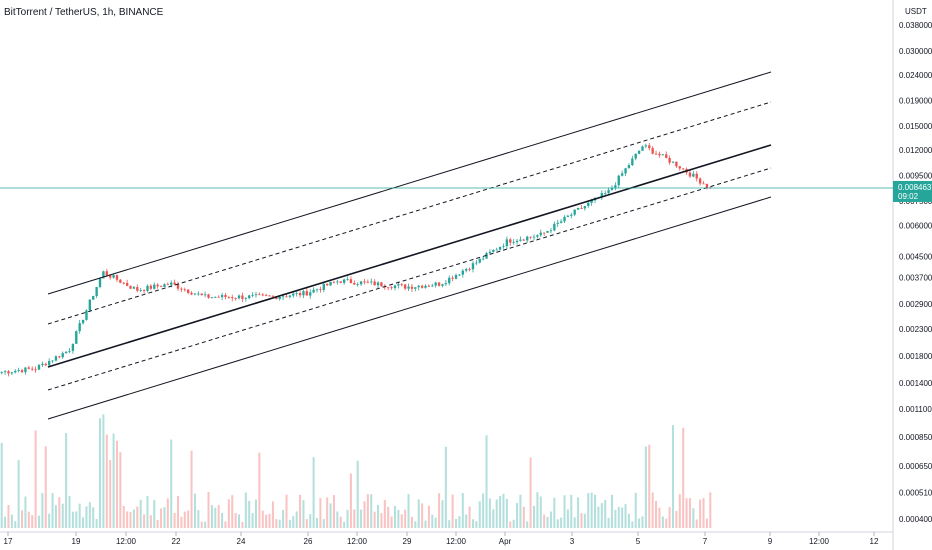  I want to click on time-tick-label: 24, so click(241, 541).